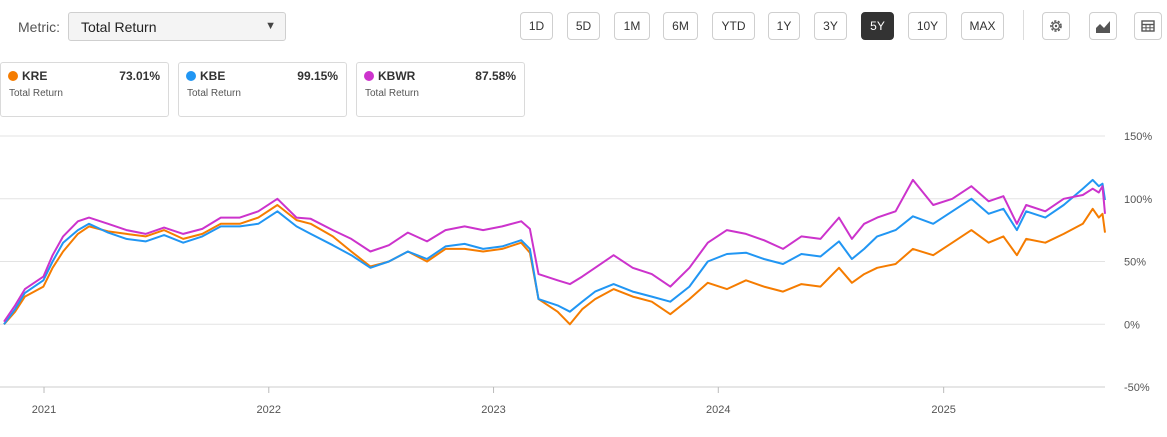  I want to click on y-tick-label: 100%, so click(1138, 200).